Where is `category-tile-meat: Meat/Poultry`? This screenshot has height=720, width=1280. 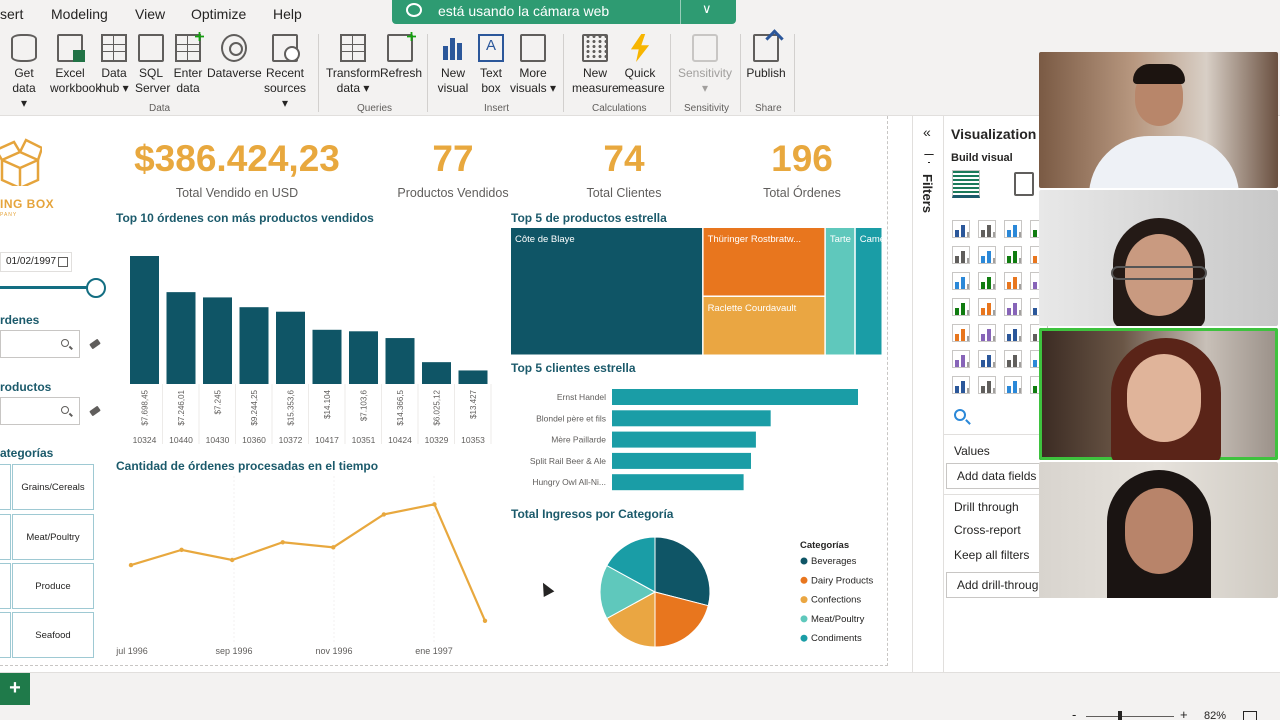 category-tile-meat: Meat/Poultry is located at coordinates (53, 537).